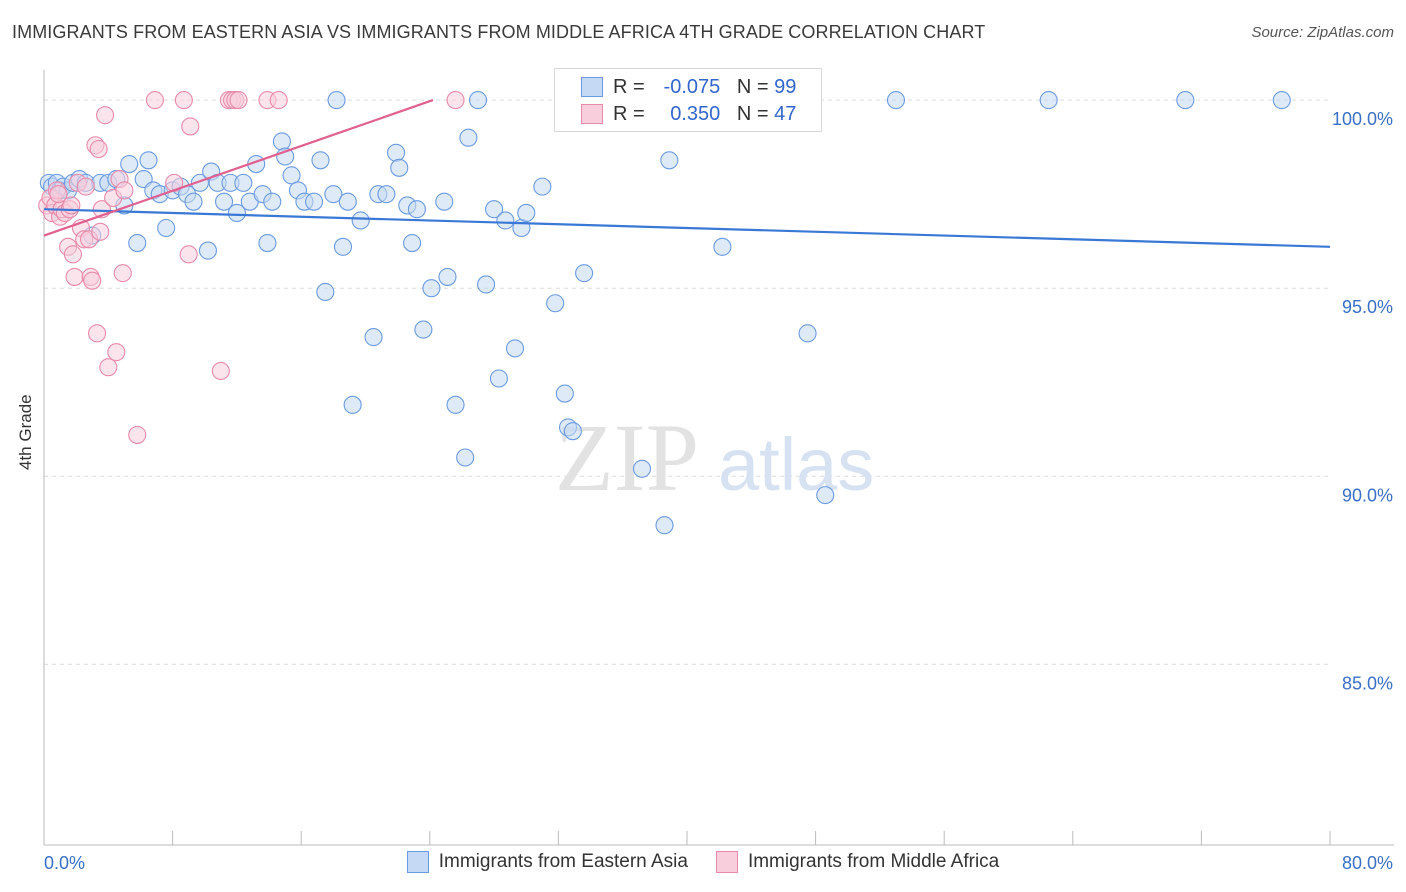  I want to click on y-axis-label: 4th Grade, so click(25, 432).